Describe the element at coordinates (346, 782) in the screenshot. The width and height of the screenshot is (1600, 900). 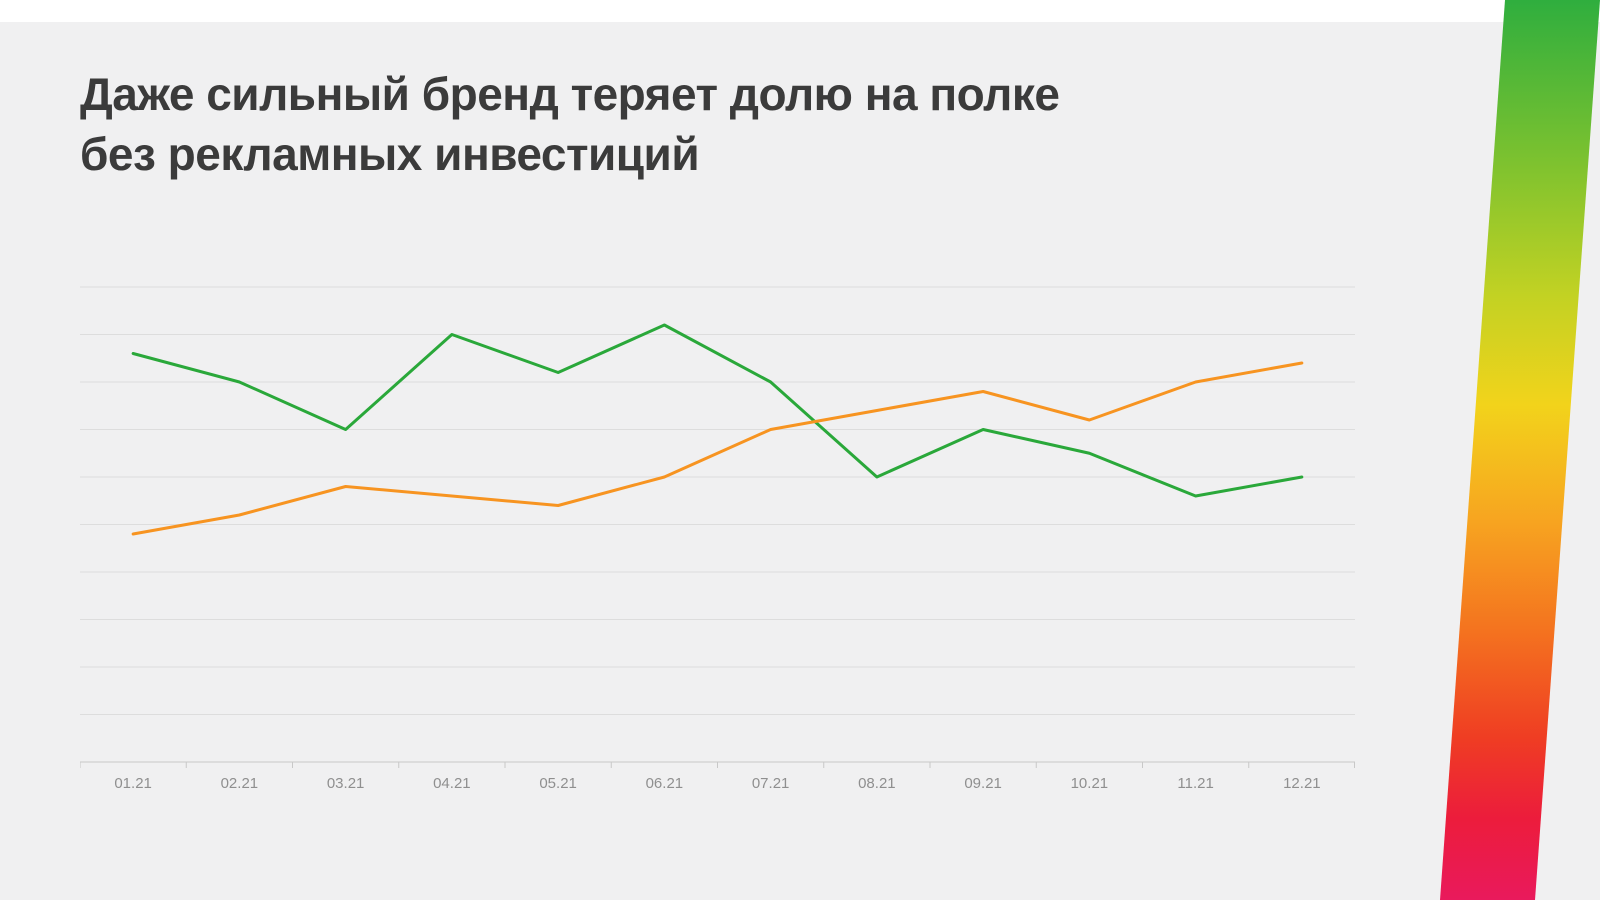
I see `svg-text: 03.21` at that location.